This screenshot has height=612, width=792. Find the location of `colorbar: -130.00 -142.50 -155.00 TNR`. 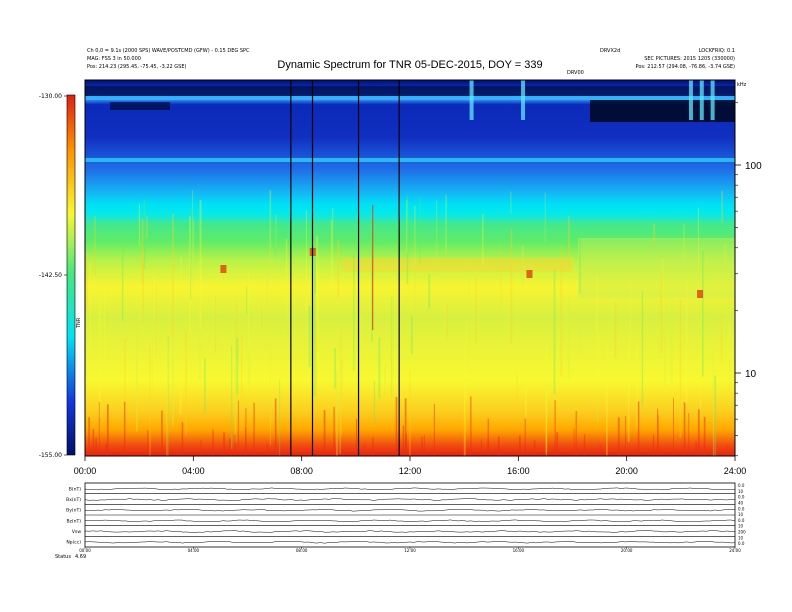

colorbar: -130.00 -142.50 -155.00 TNR is located at coordinates (60, 276).